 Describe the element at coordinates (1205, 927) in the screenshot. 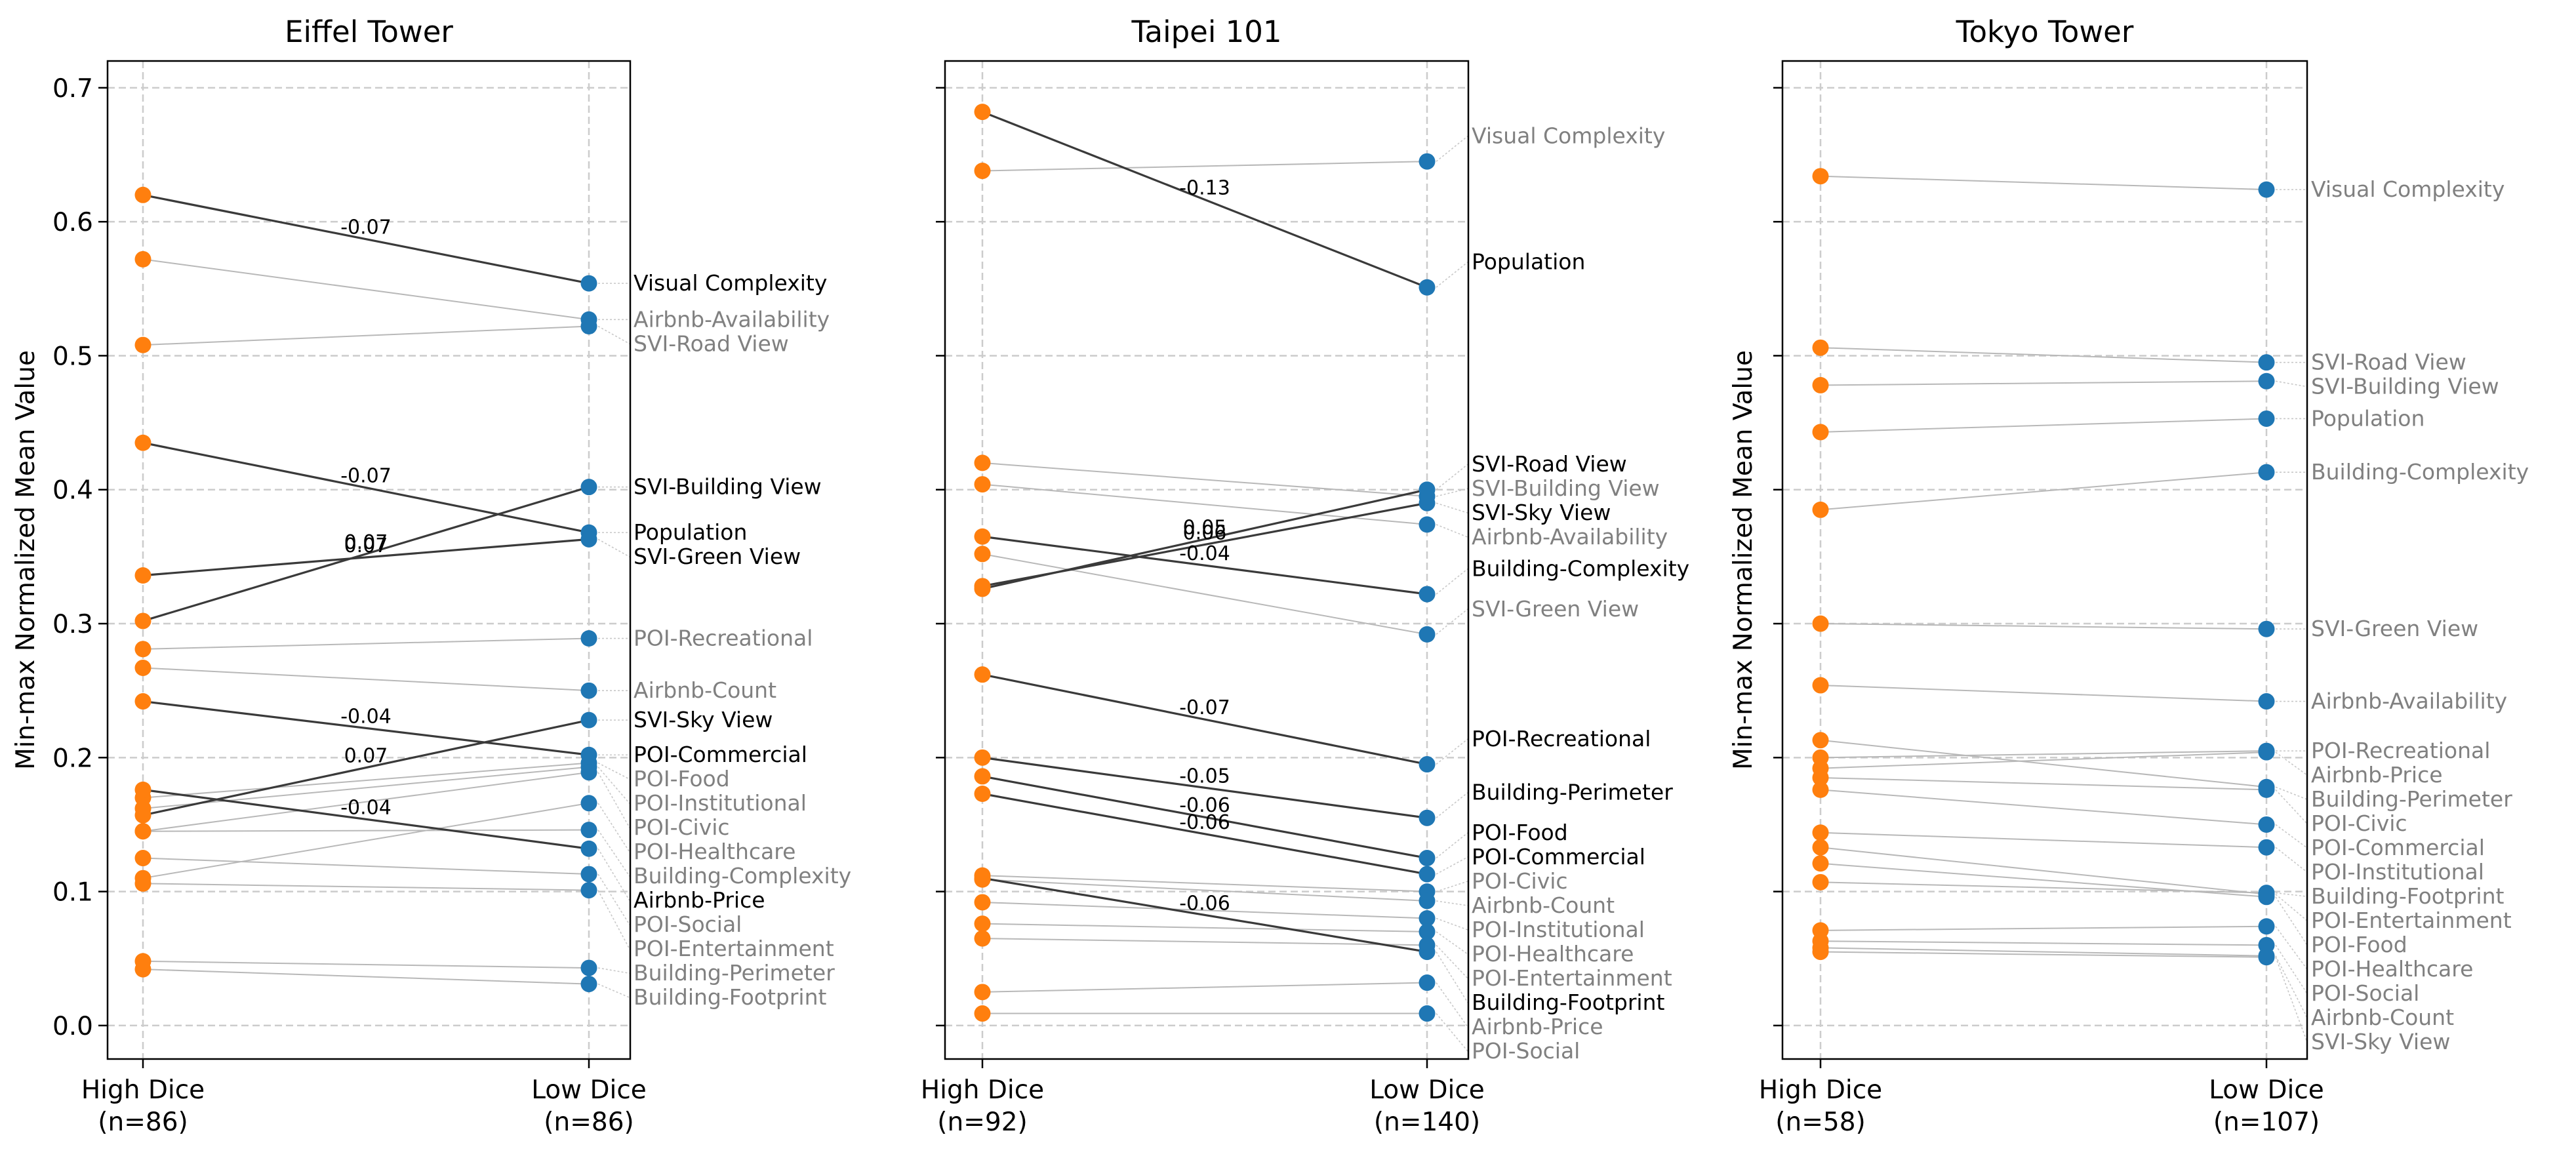

I see `series-line-poi-healthcare` at that location.